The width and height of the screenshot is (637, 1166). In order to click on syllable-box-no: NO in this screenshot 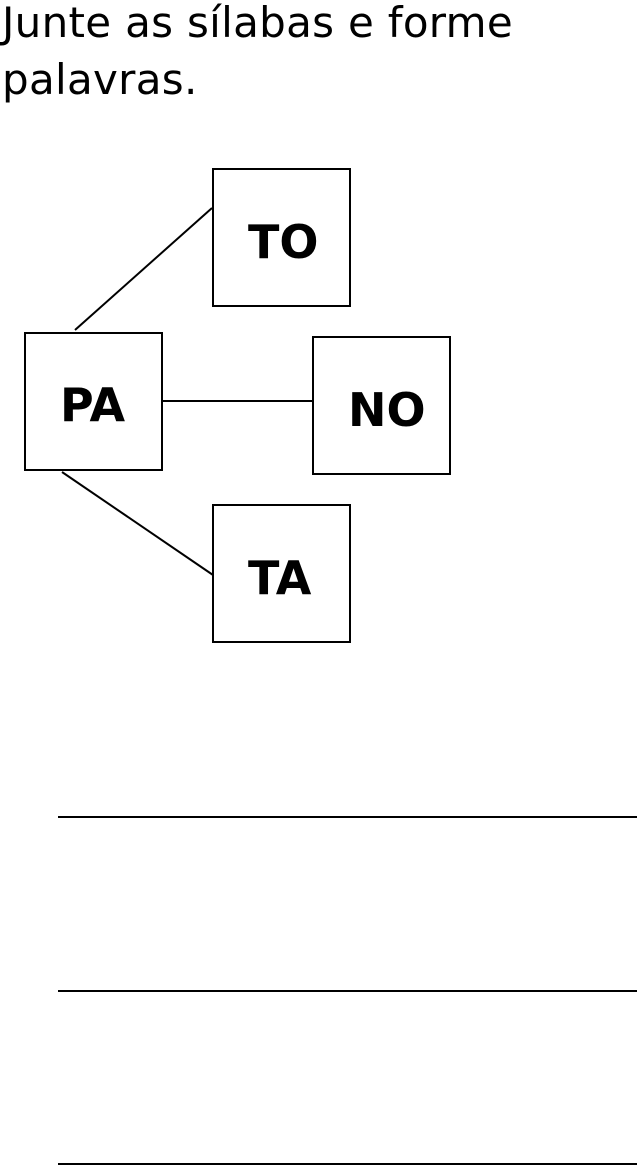, I will do `click(381, 405)`.